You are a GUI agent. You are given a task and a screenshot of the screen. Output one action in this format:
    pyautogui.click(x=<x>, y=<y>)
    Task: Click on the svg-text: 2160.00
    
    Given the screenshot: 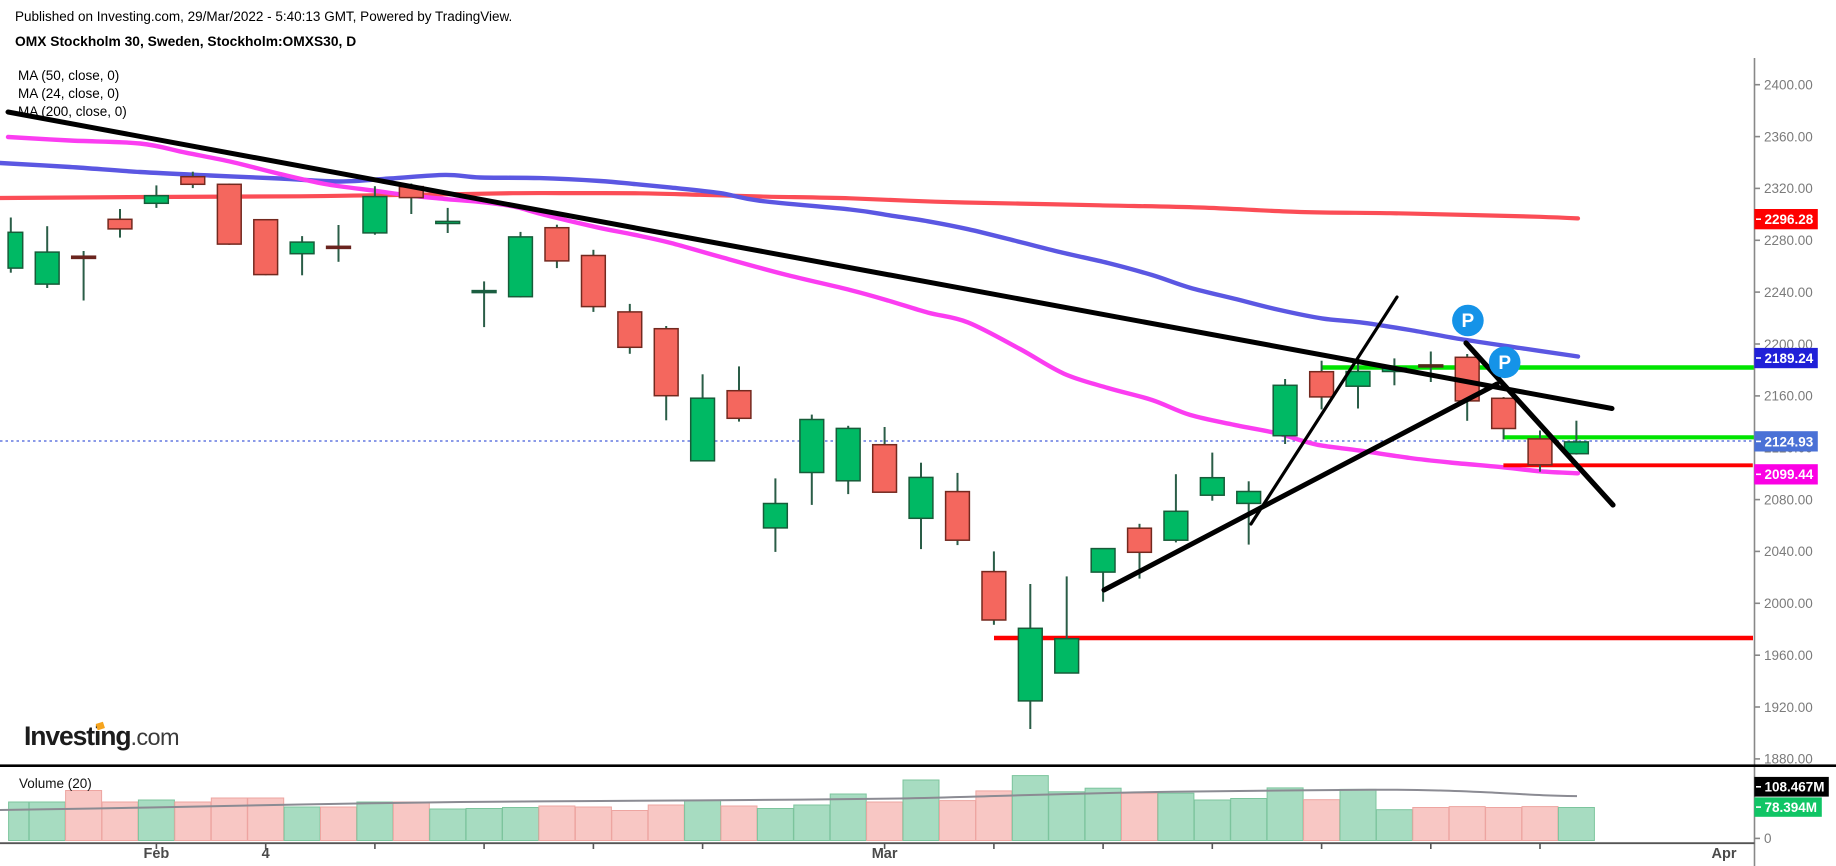 What is the action you would take?
    pyautogui.click(x=1788, y=396)
    